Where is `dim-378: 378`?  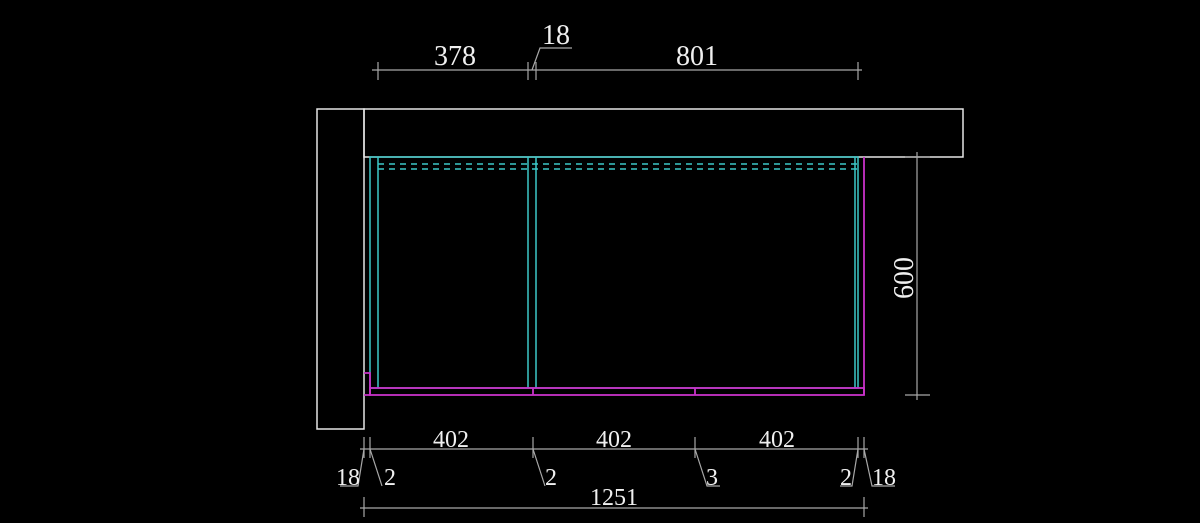 dim-378: 378 is located at coordinates (455, 56).